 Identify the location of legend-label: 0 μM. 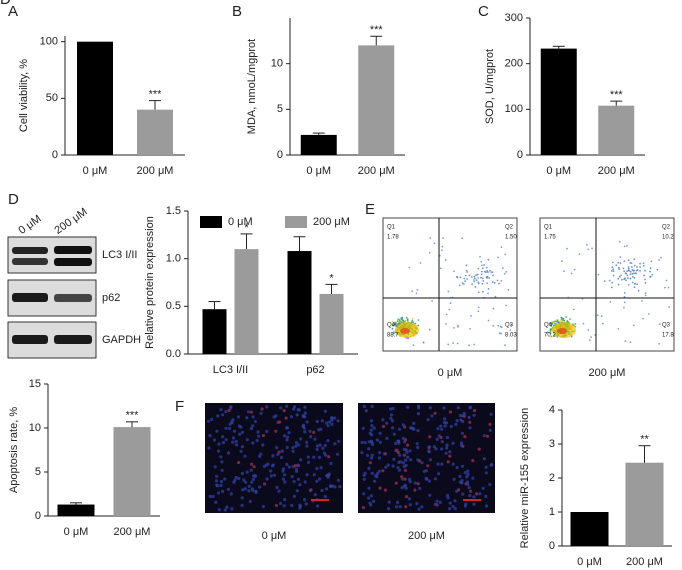
(240, 222).